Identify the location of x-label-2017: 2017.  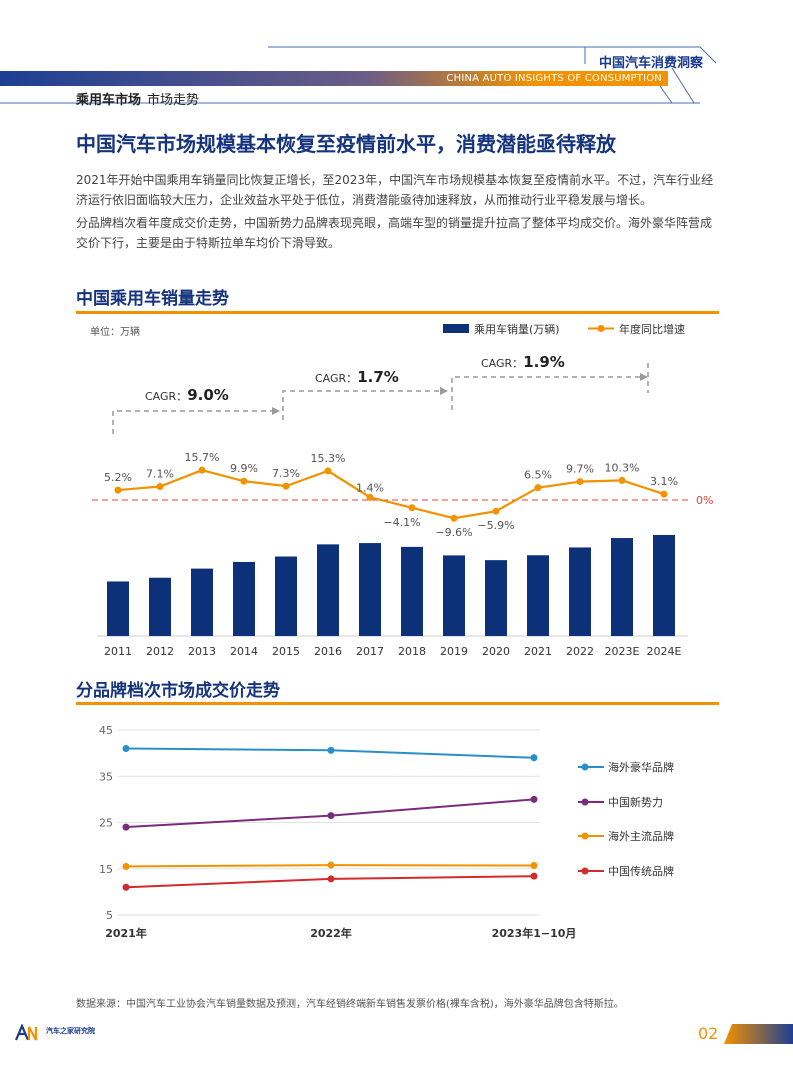
(370, 651).